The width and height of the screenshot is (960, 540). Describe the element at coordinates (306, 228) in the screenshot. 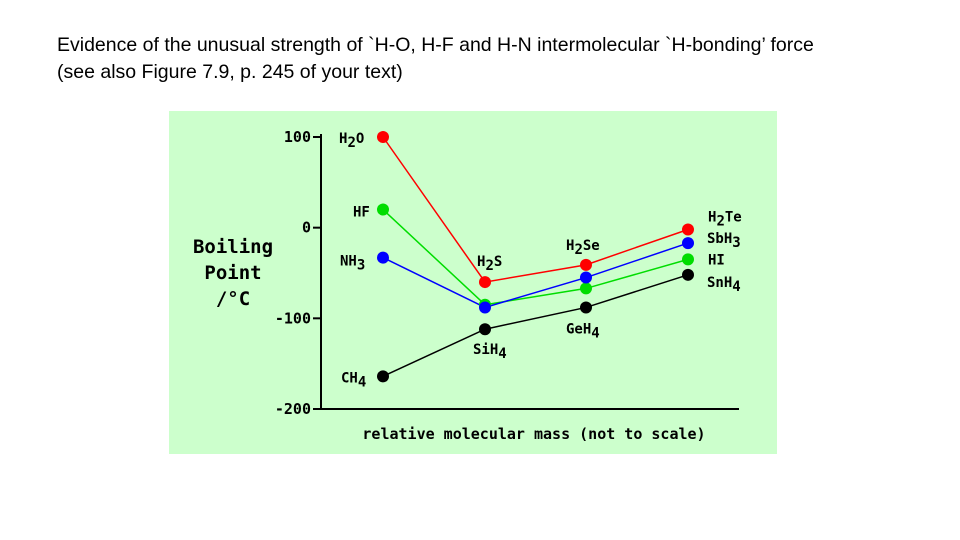

I see `y-tick-label: 0` at that location.